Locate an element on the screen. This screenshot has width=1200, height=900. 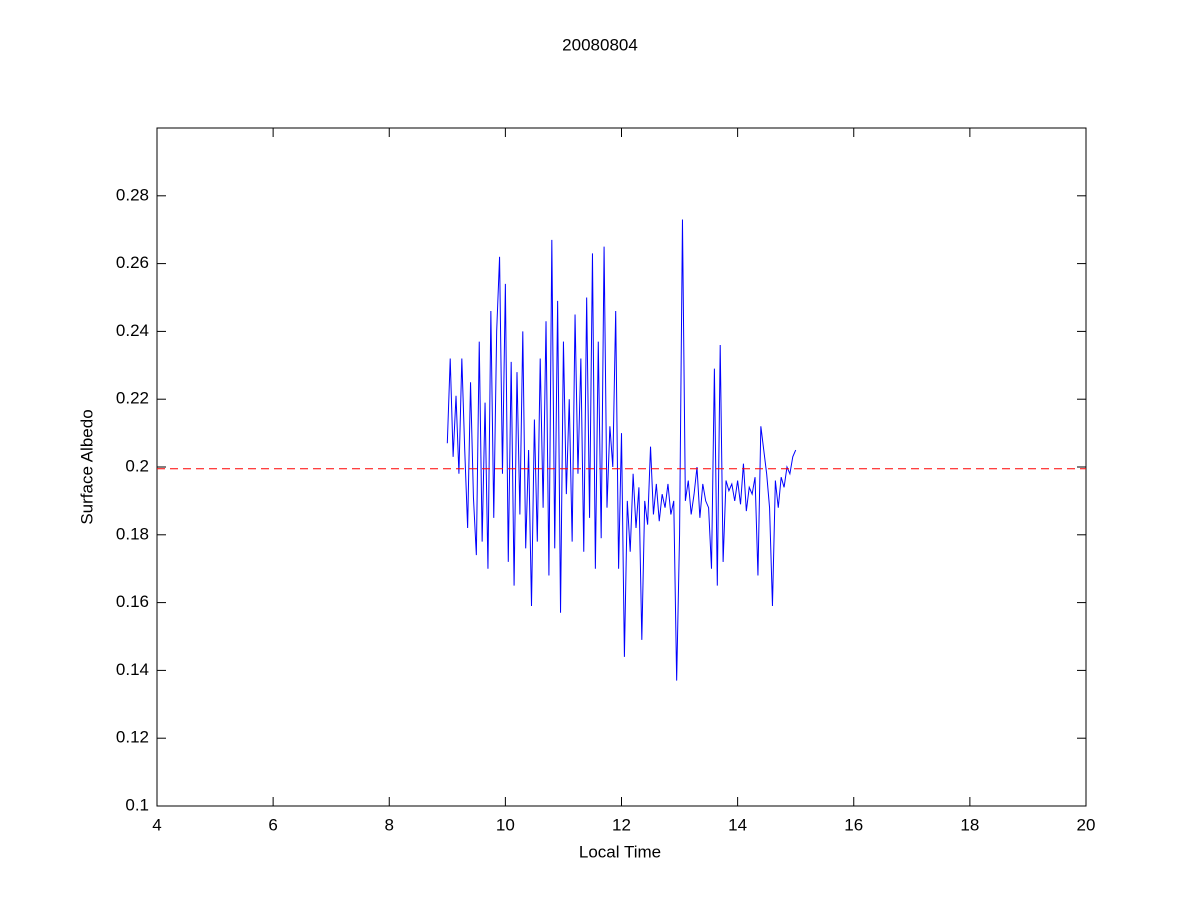
x-tick-label: 18 is located at coordinates (969, 824).